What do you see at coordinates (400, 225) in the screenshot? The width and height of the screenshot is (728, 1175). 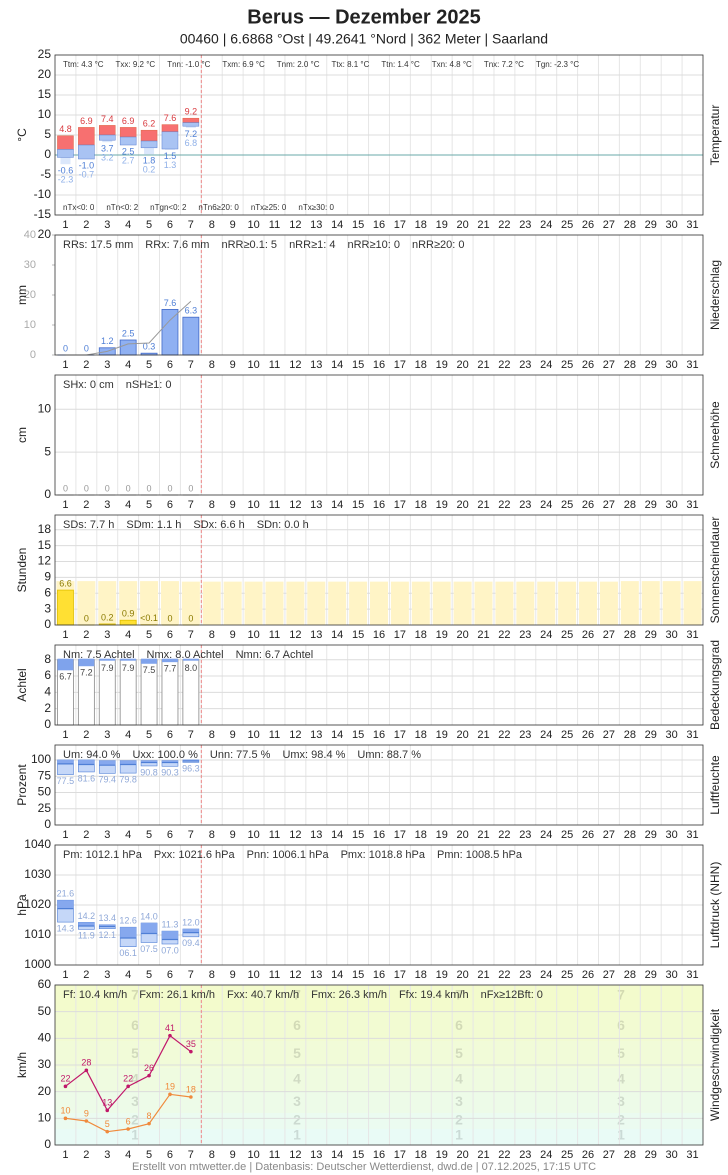 I see `x-tick-label: 17` at bounding box center [400, 225].